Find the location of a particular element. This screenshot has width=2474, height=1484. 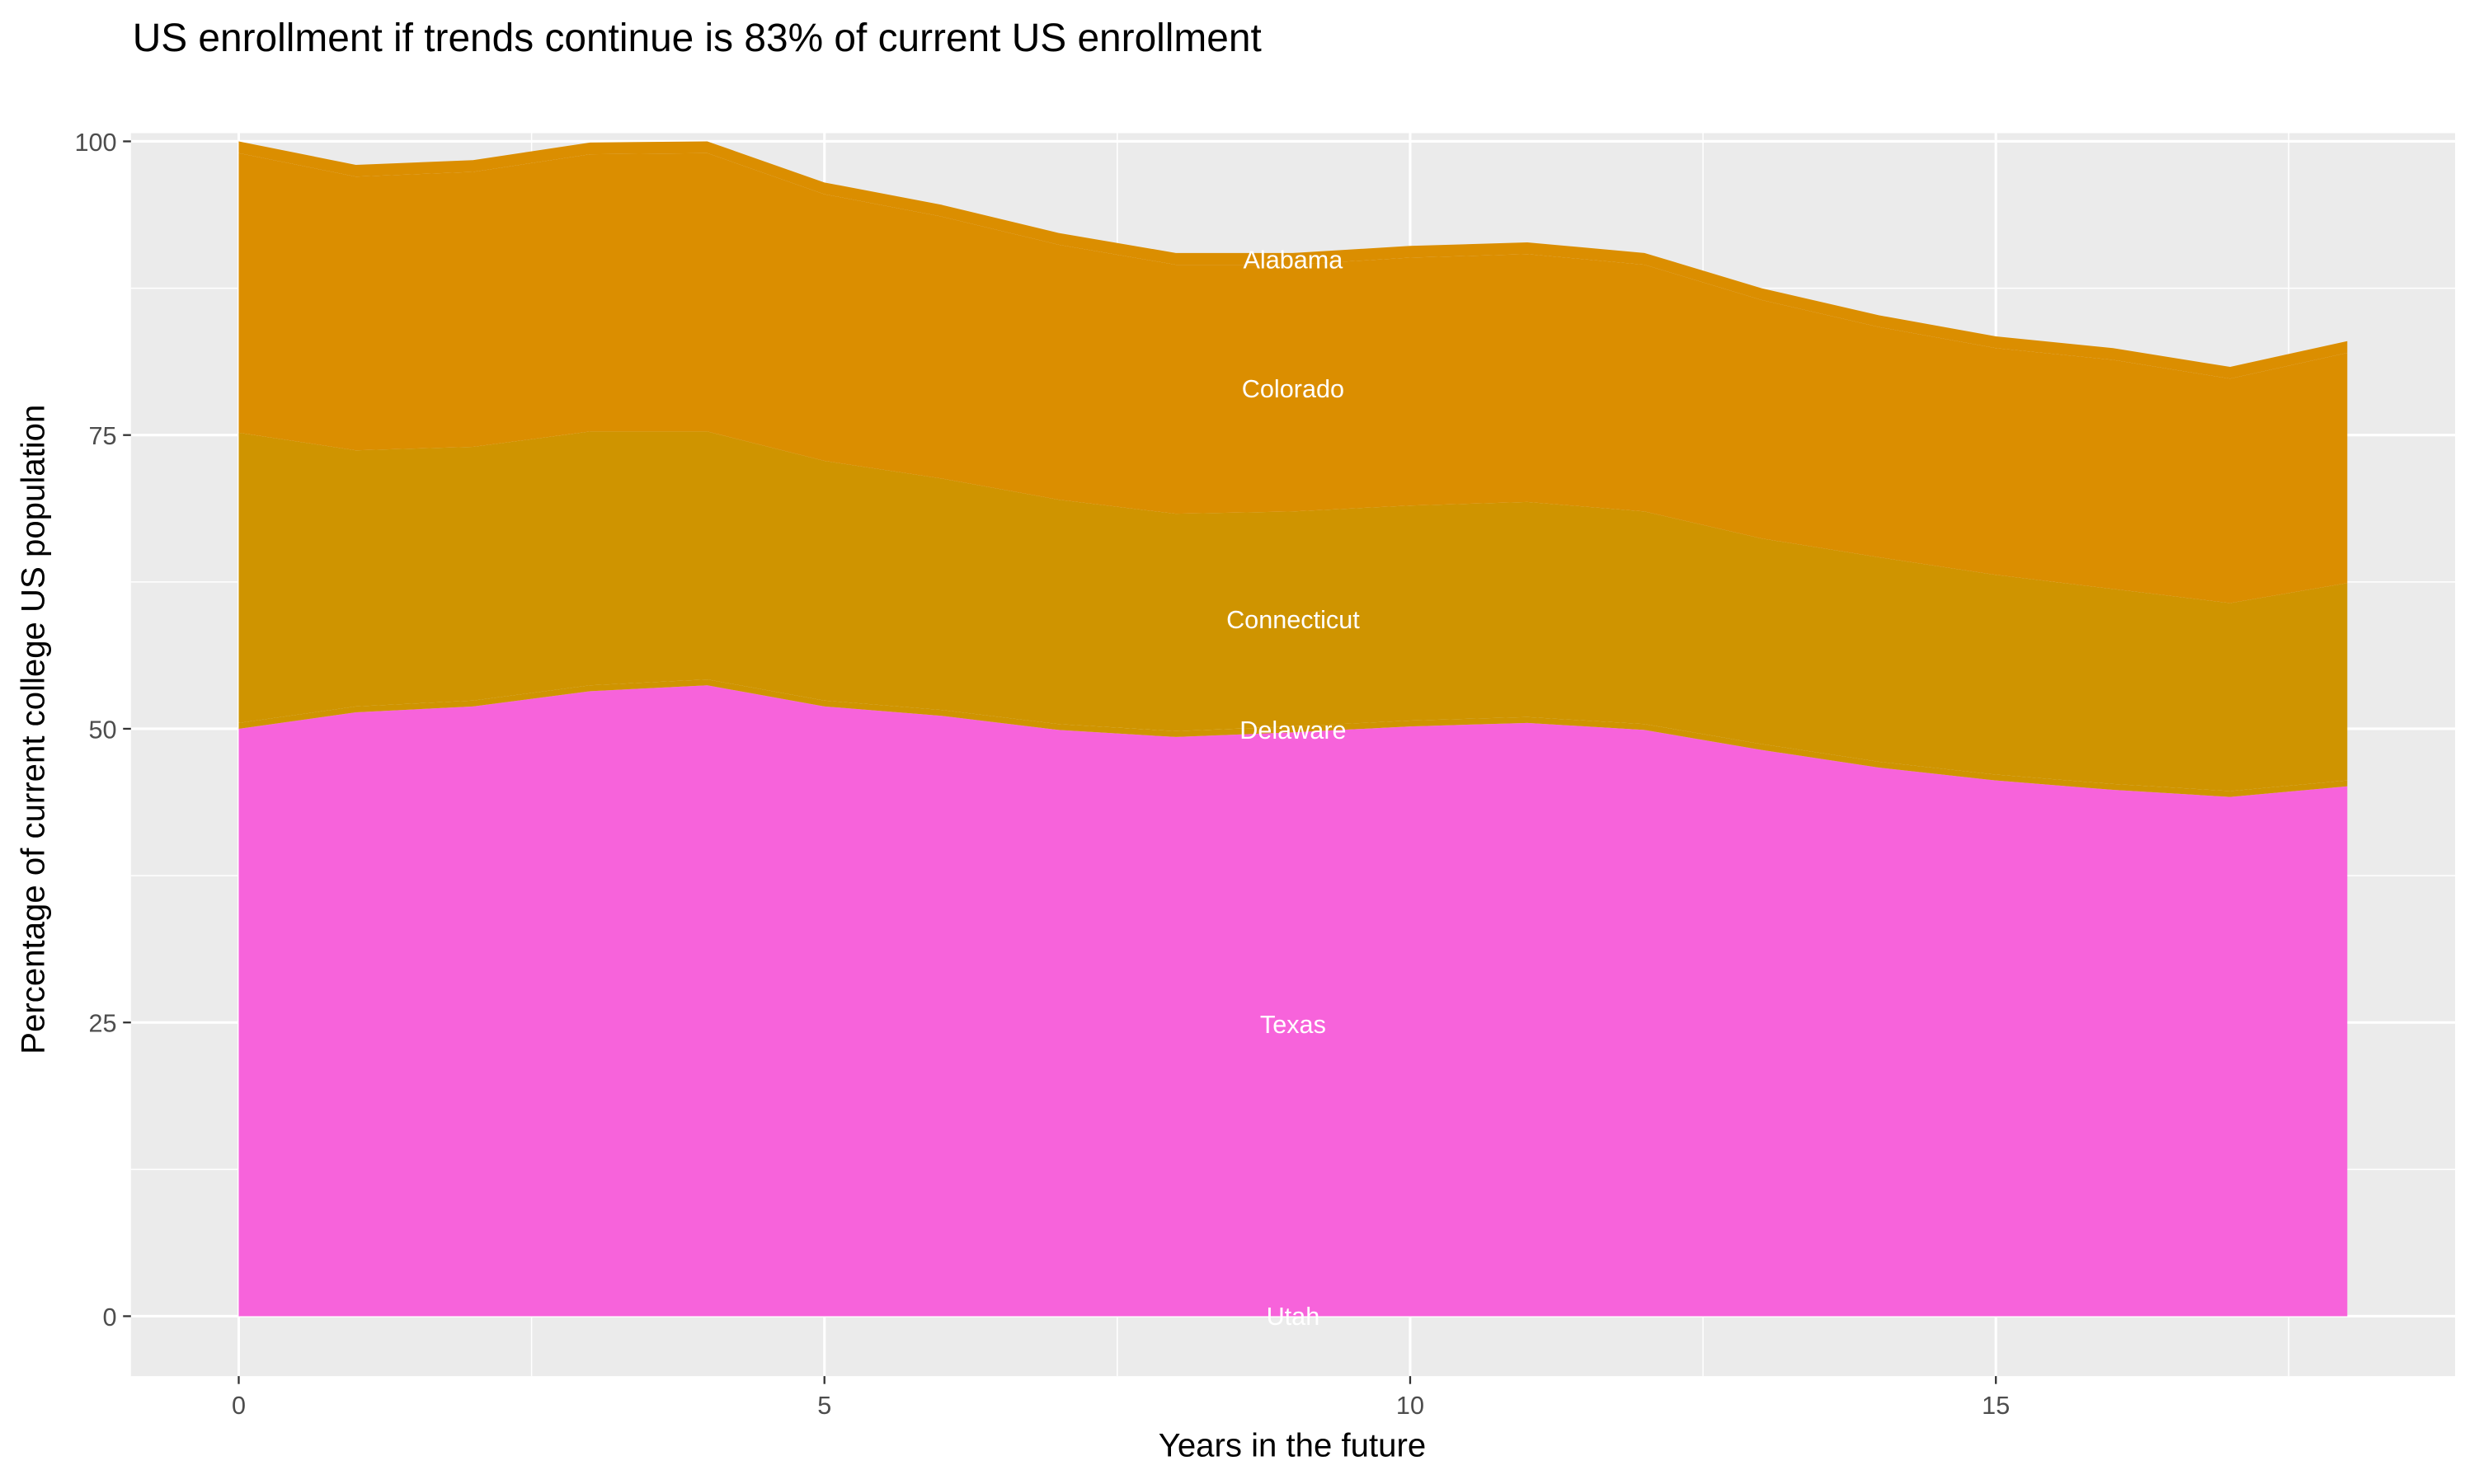

x-tick-label: 10 is located at coordinates (1410, 1406).